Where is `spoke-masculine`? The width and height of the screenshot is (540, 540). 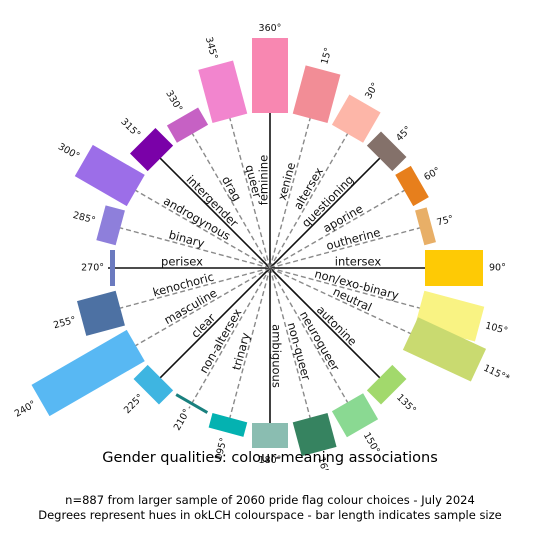 spoke-masculine is located at coordinates (200, 308).